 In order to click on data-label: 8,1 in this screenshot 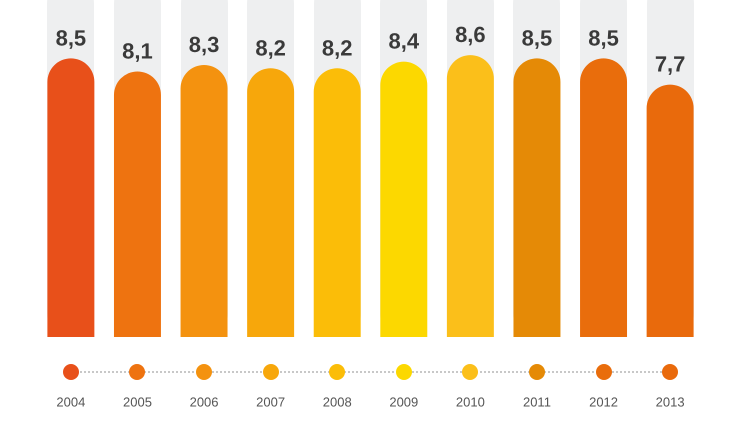, I will do `click(137, 51)`.